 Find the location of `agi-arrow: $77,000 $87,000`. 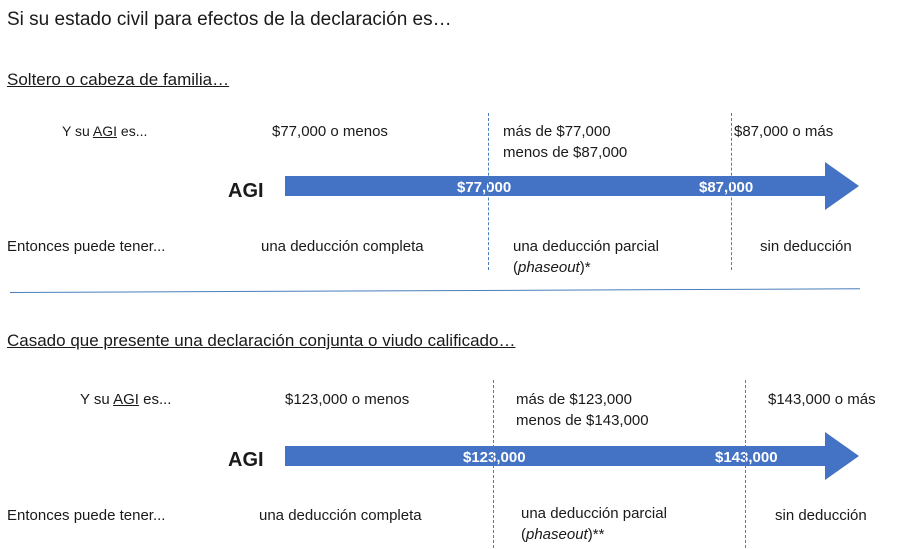

agi-arrow: $77,000 $87,000 is located at coordinates (572, 186).